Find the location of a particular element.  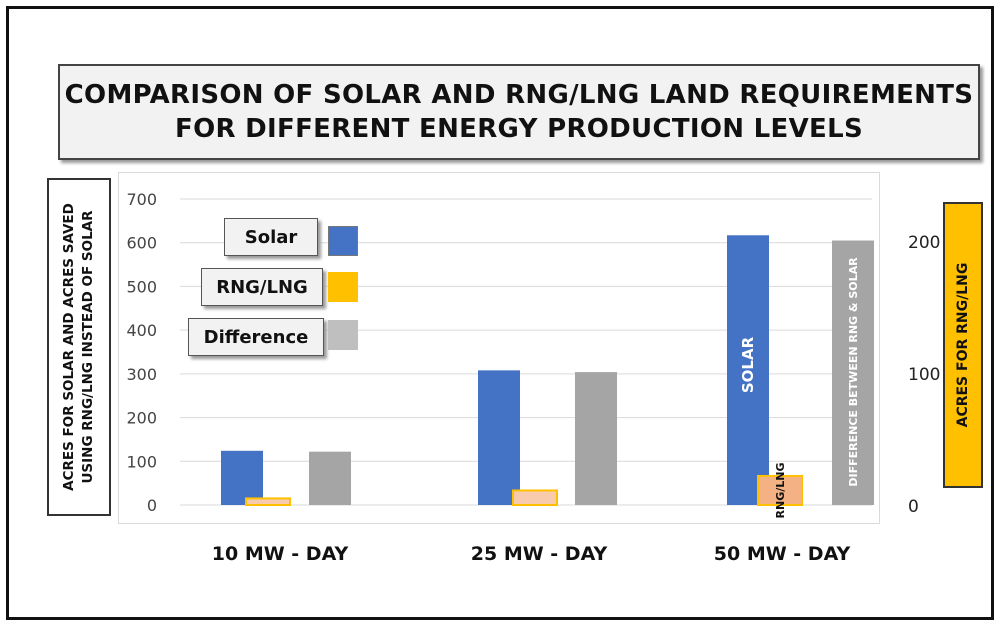

y-tick-label-left: 300 is located at coordinates (141, 374).